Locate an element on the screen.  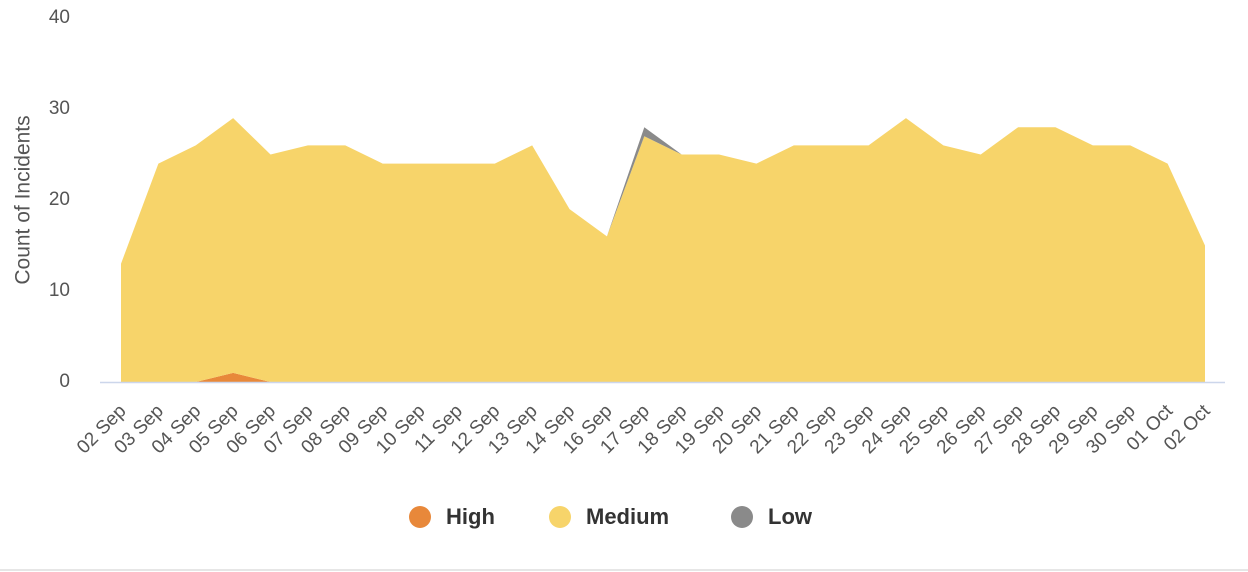
y-tick-label: 40 is located at coordinates (59, 17).